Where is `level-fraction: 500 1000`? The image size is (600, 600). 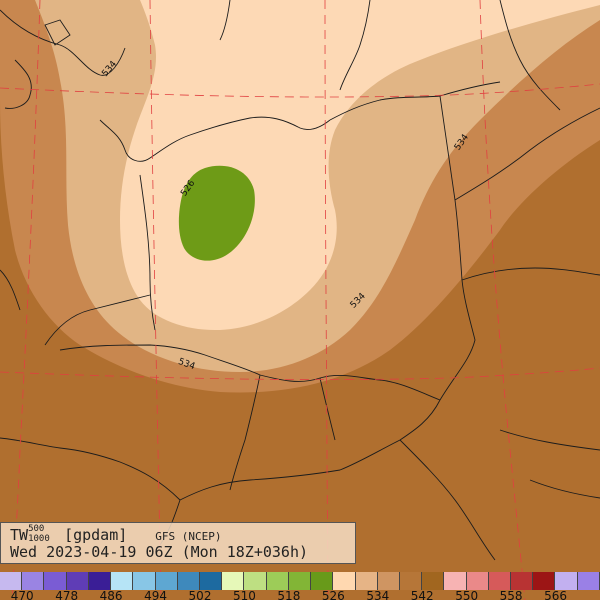
level-fraction: 500 1000 is located at coordinates (42, 534).